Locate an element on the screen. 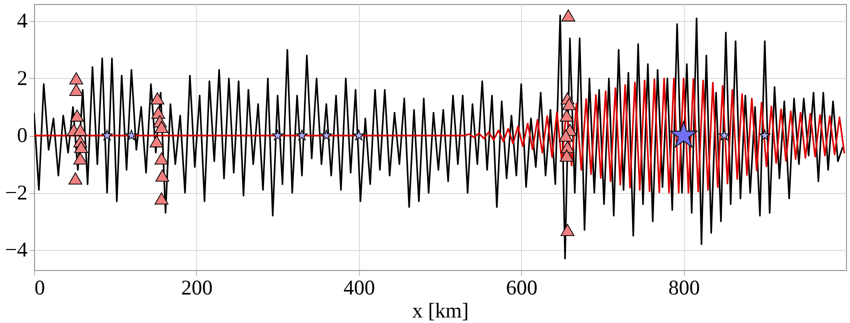  x-tick-label: 0 is located at coordinates (39, 288).